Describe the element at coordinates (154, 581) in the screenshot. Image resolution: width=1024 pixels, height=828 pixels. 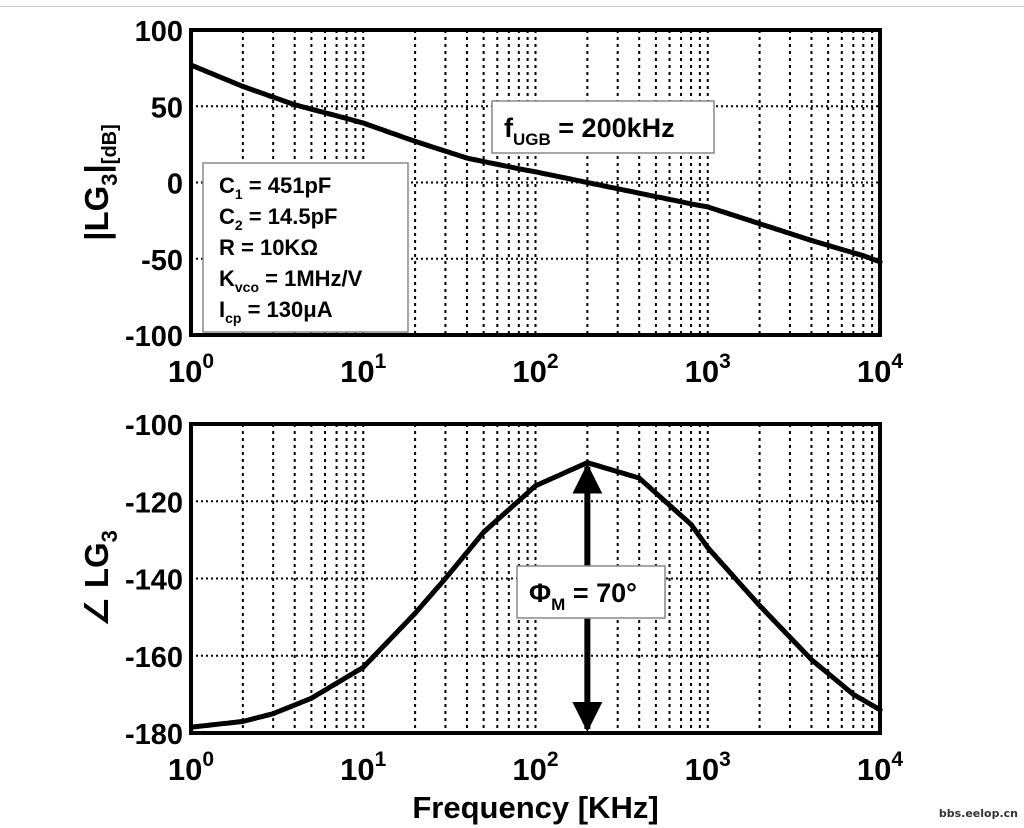
I see `y-tick-label: -140` at that location.